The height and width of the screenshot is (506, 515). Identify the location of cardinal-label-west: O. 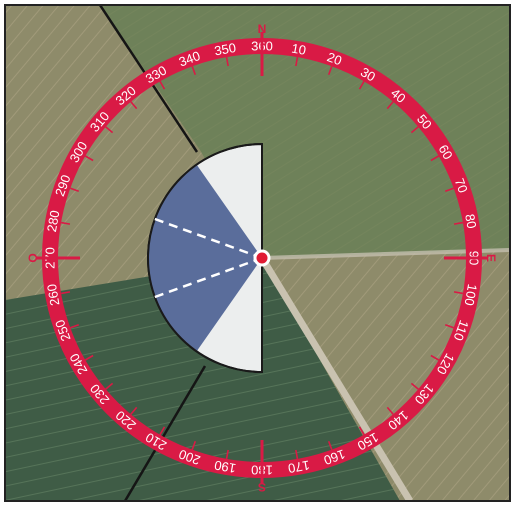
(33, 257).